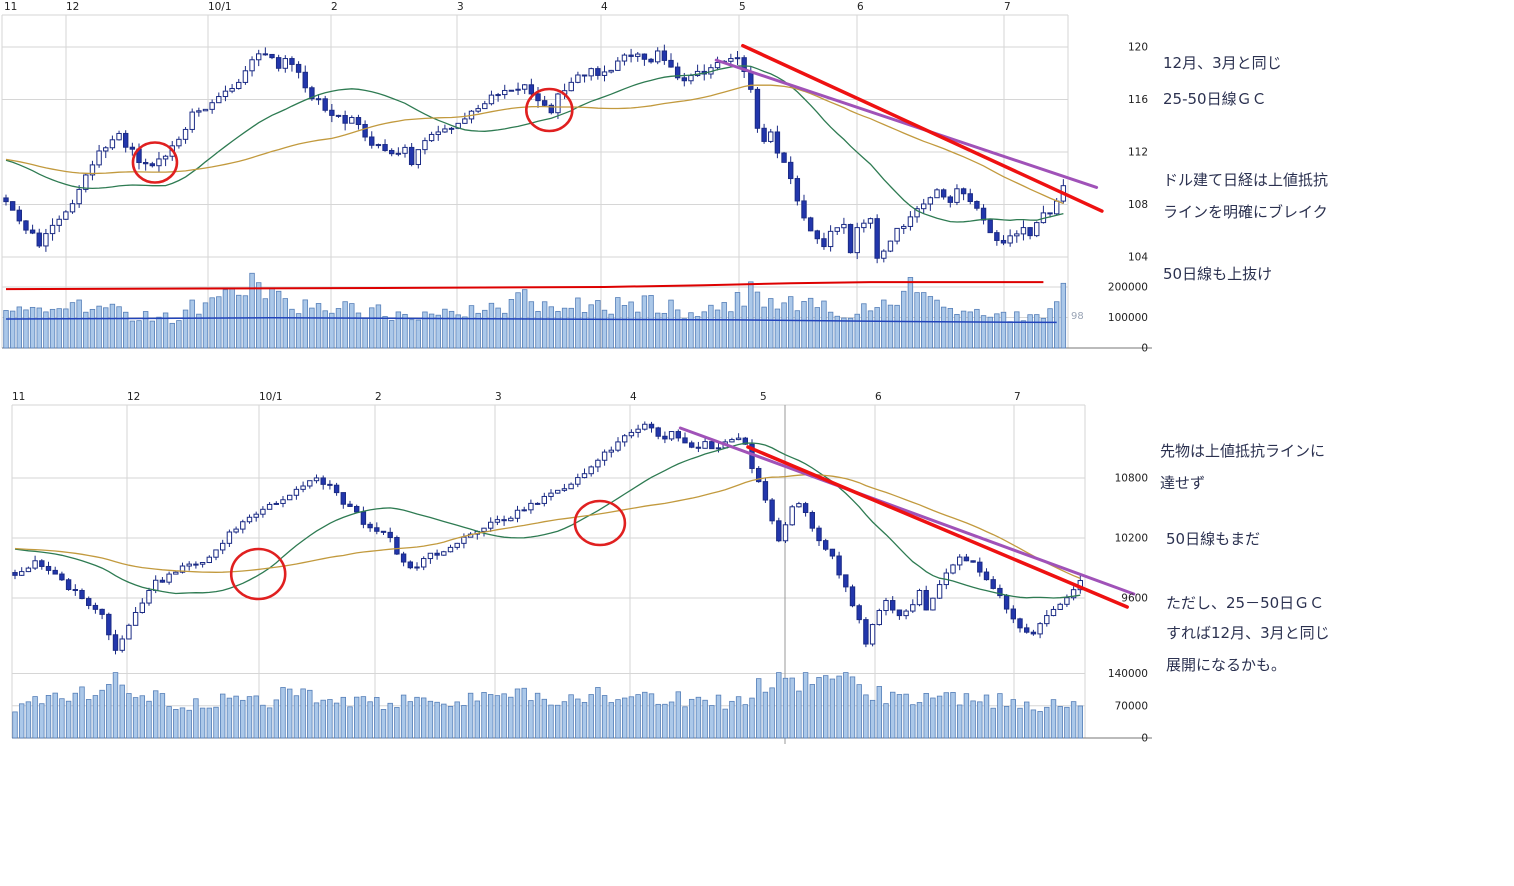 This screenshot has width=1514, height=886. What do you see at coordinates (133, 397) in the screenshot?
I see `x-axis-label: 12` at bounding box center [133, 397].